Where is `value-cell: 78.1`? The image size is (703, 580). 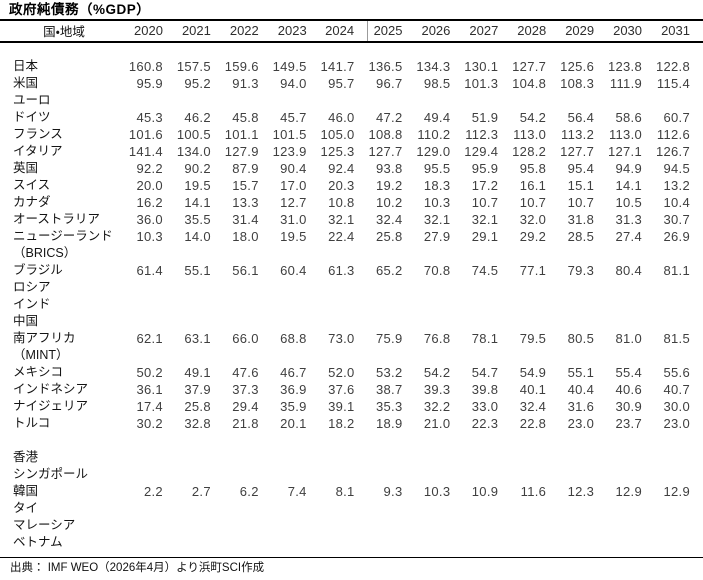 value-cell: 78.1 is located at coordinates (485, 338).